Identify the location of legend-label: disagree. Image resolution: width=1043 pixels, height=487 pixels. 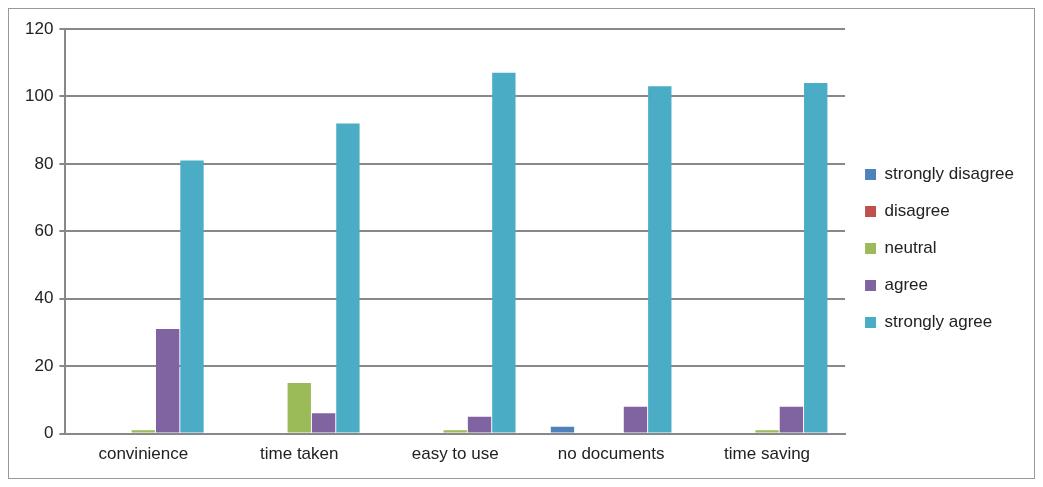
(917, 211).